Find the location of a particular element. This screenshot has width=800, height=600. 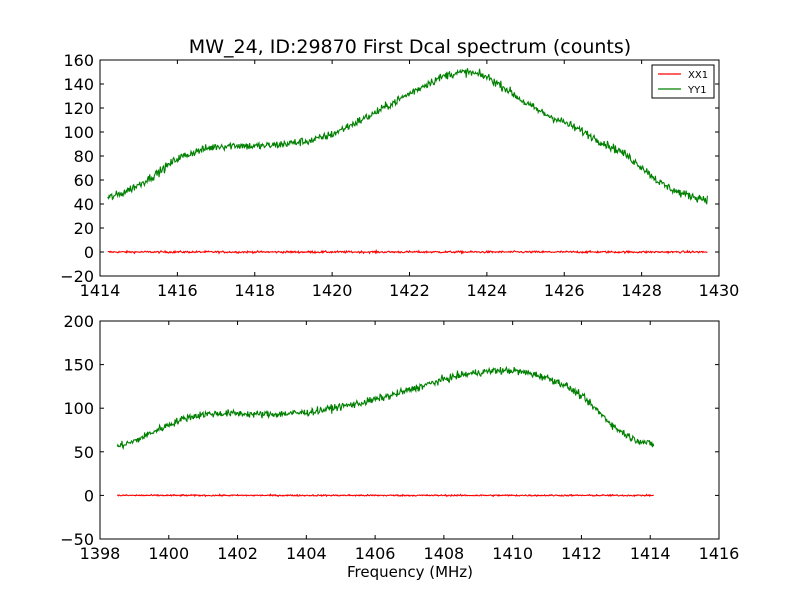

x-tick-label: 1420 is located at coordinates (332, 290).